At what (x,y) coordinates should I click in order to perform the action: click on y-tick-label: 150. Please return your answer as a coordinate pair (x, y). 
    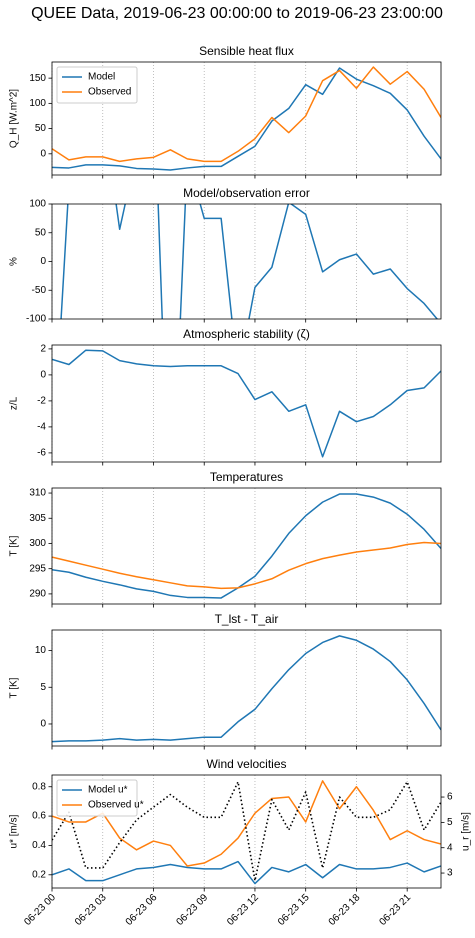
    Looking at the image, I should click on (37, 78).